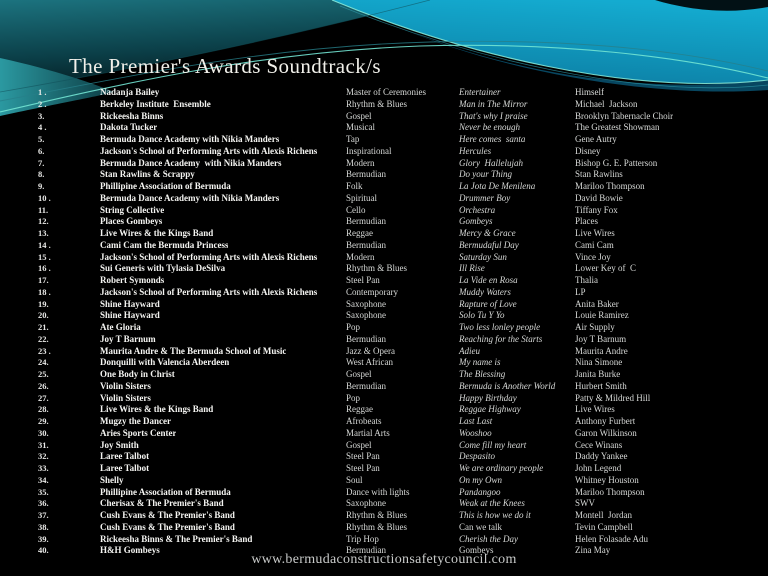  Describe the element at coordinates (384, 559) in the screenshot. I see `footer-url: www.bermudaconstructionsafetycouncil.com` at that location.